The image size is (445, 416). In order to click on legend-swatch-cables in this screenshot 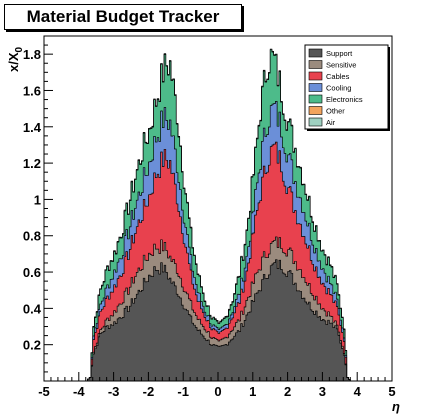, I will do `click(315, 76)`.